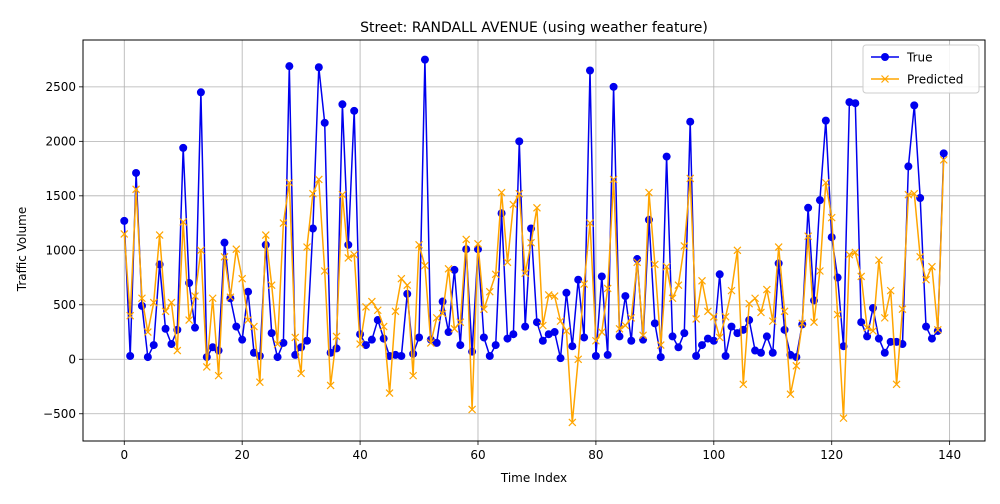 The image size is (1000, 504). What do you see at coordinates (22, 250) in the screenshot?
I see `y-axis-label: Traffic Volume` at bounding box center [22, 250].